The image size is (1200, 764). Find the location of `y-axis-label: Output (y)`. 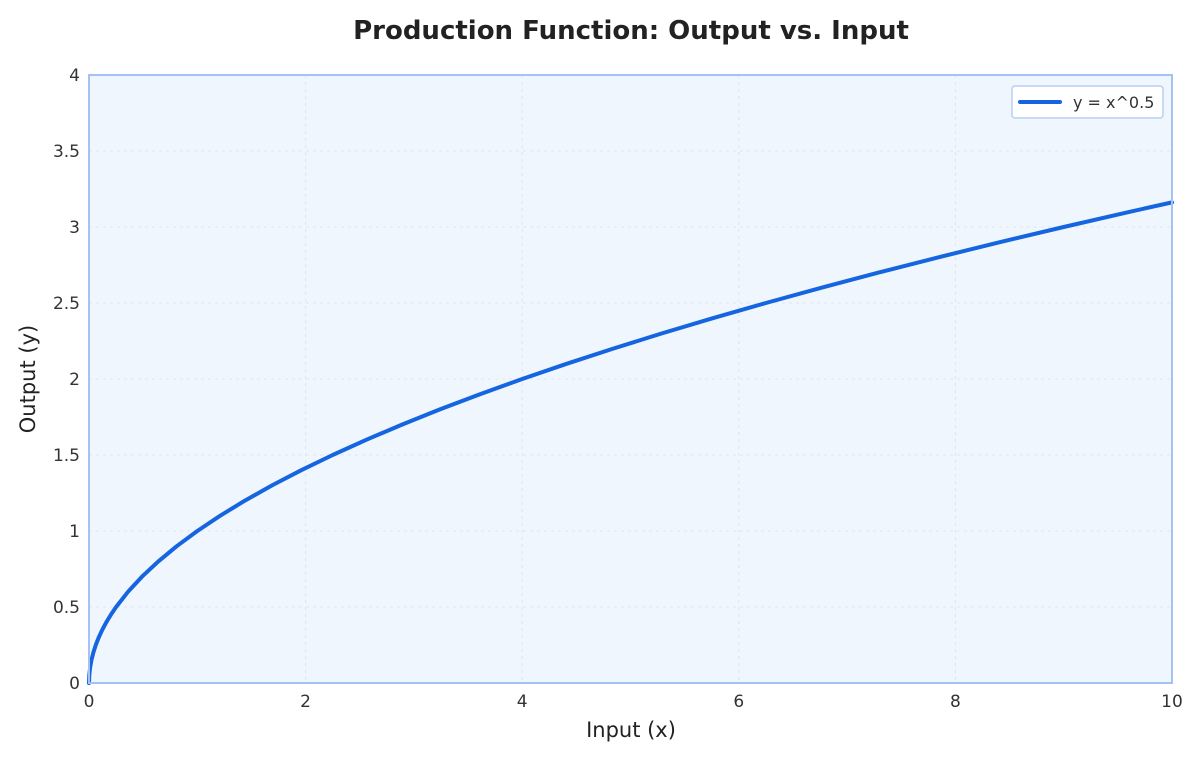

y-axis-label: Output (y) is located at coordinates (28, 379).